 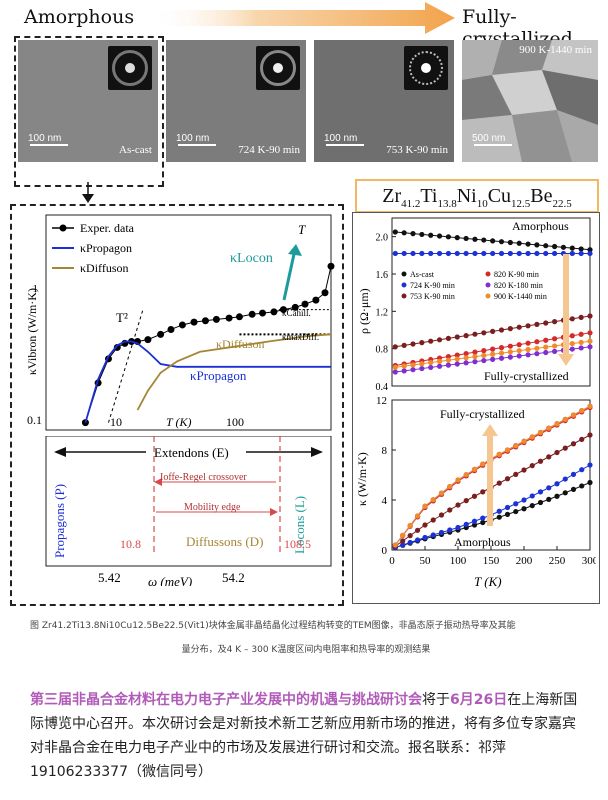 What do you see at coordinates (385, 501) in the screenshot?
I see `y-tick-label: 4` at bounding box center [385, 501].